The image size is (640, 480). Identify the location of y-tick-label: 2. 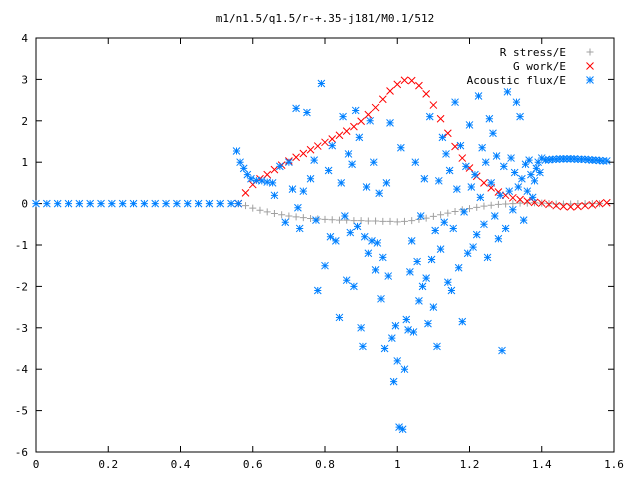
(24, 121).